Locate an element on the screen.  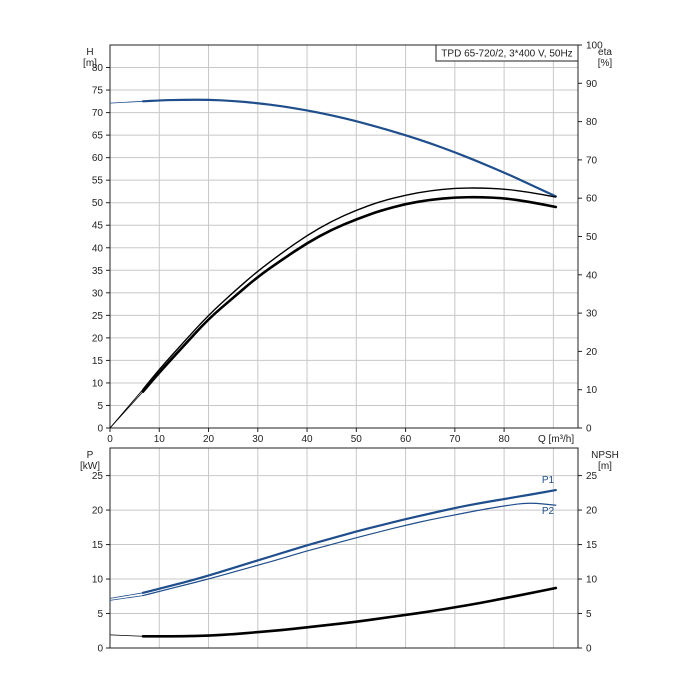
y-left-tick-label: 30 is located at coordinates (98, 293).